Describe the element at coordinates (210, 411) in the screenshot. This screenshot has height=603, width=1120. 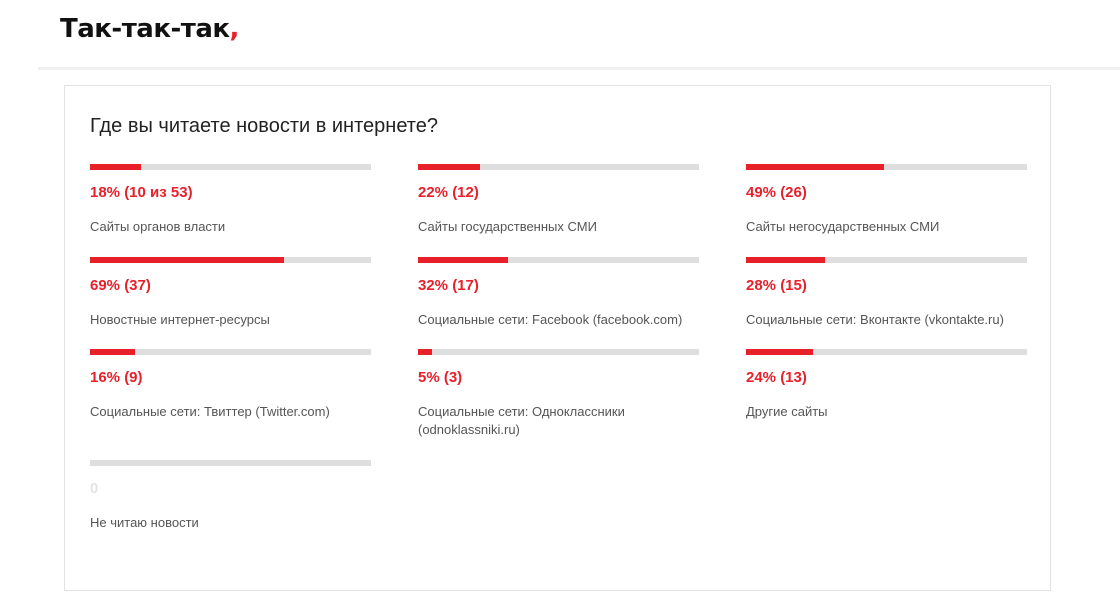
I see `option-label: Социальные сети: Твиттер (Twitter.com)` at that location.